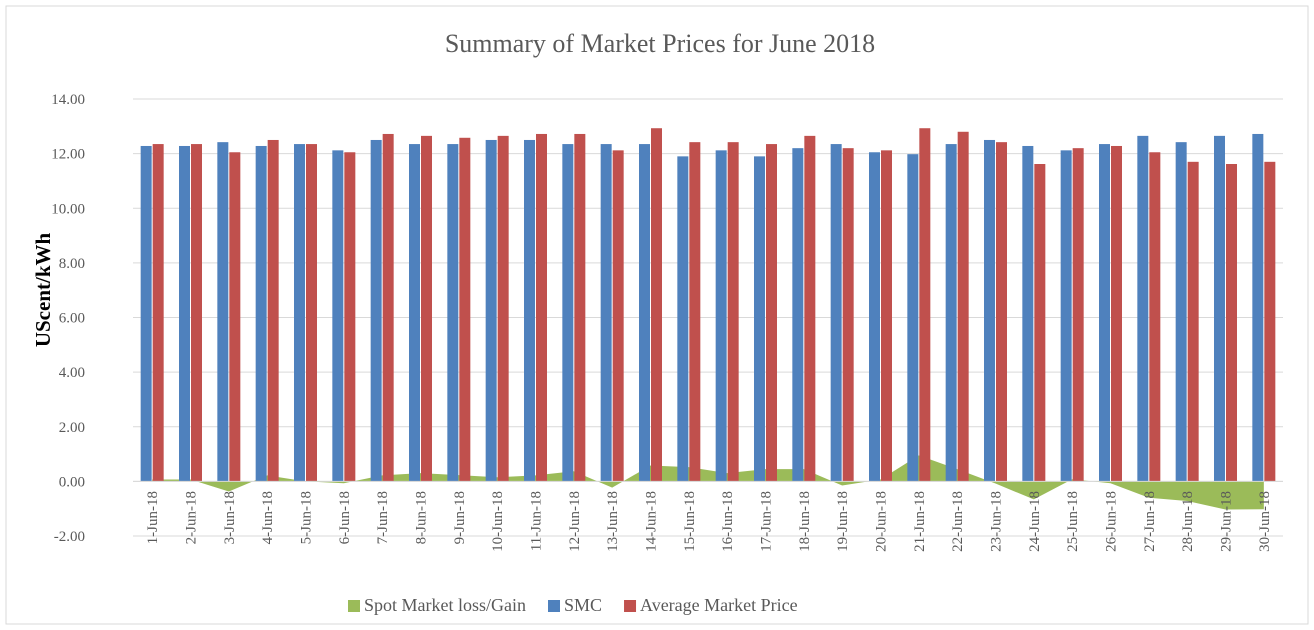 This screenshot has height=630, width=1314. Describe the element at coordinates (537, 521) in the screenshot. I see `x-tick-label: 11-Jun-18` at that location.